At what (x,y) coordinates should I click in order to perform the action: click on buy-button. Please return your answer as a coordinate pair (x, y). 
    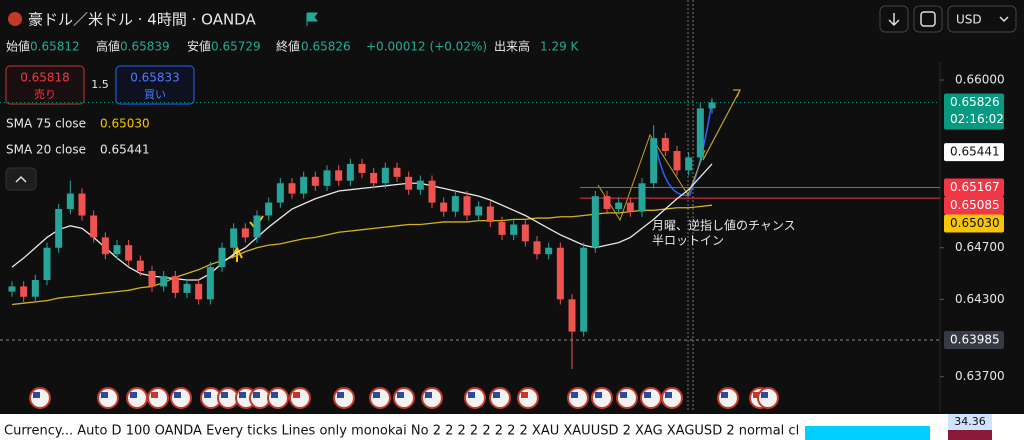
    Looking at the image, I should click on (155, 85).